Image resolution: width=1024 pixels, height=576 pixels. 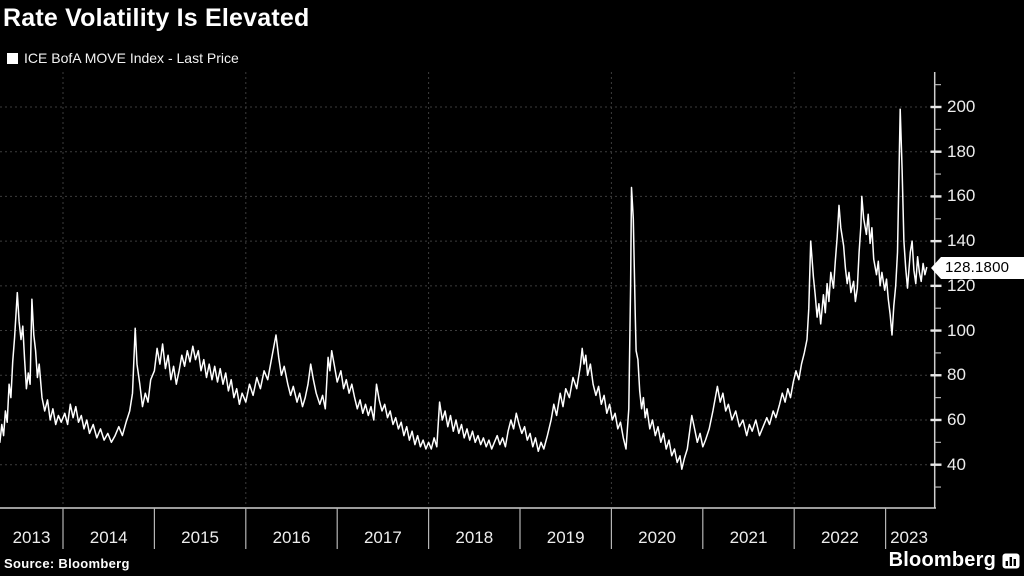 What do you see at coordinates (474, 537) in the screenshot?
I see `x-axis-label: 2018` at bounding box center [474, 537].